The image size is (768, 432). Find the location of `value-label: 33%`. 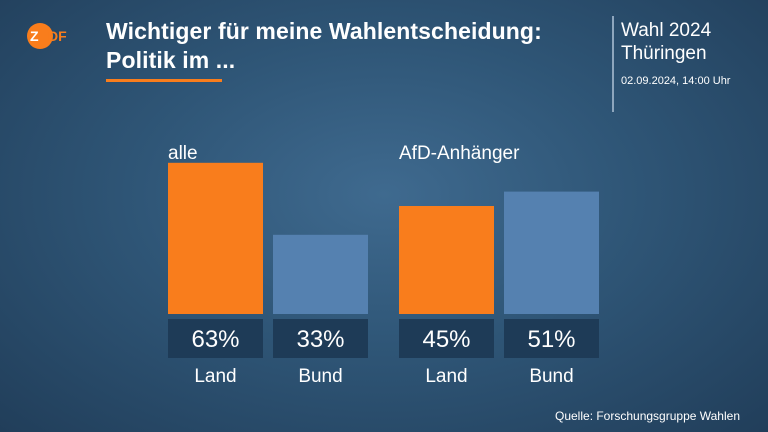

value-label: 33% is located at coordinates (320, 339).